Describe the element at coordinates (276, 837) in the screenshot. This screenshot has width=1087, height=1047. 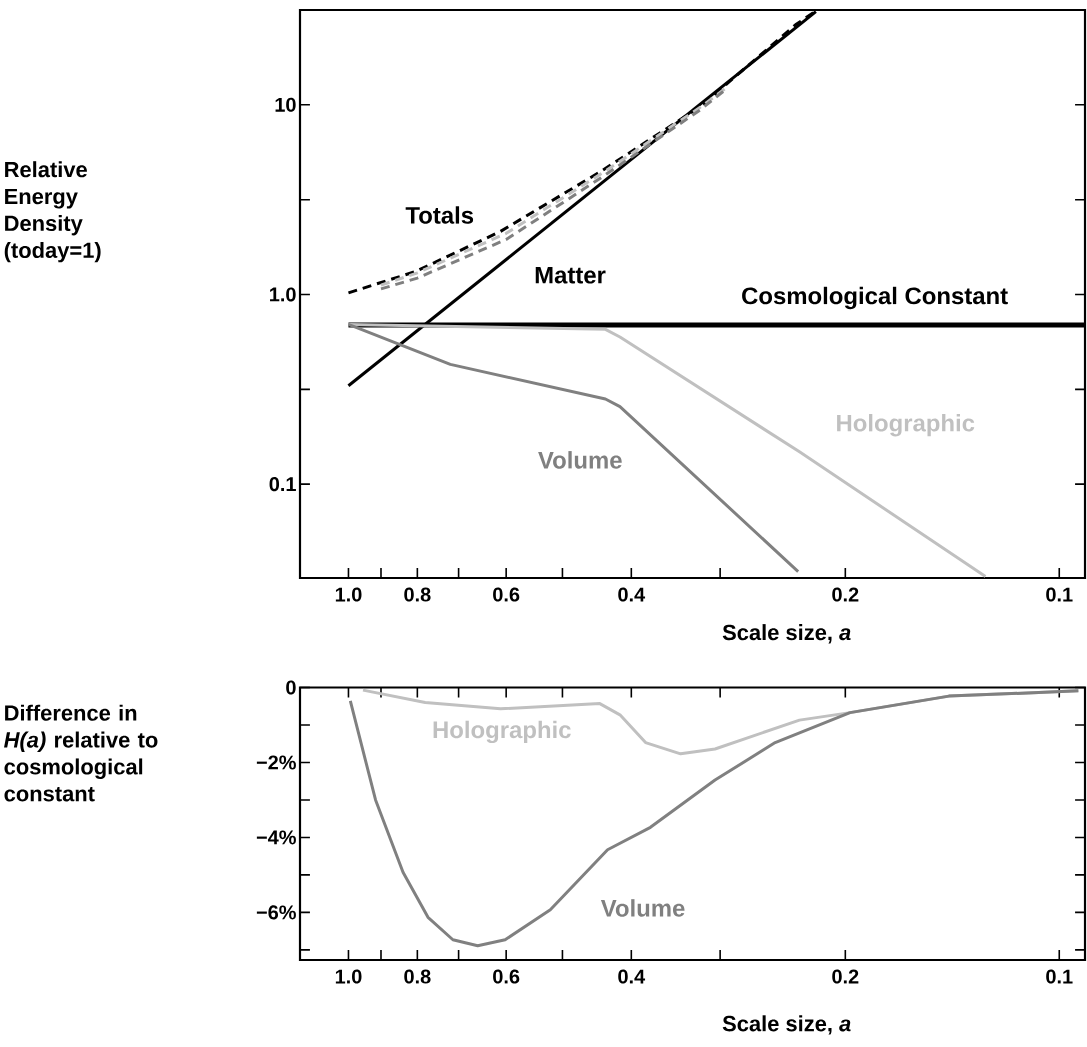
I see `y-tick-label: −4%` at that location.